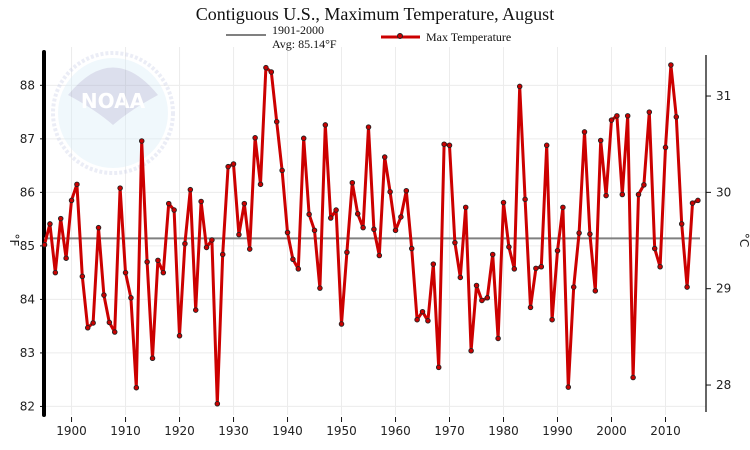 This screenshot has height=450, width=750. I want to click on x-tick-label: 2000, so click(611, 431).